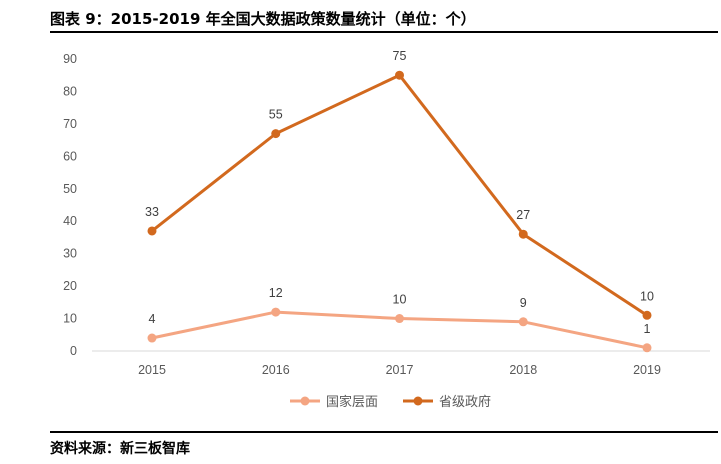 This screenshot has width=721, height=464. Describe the element at coordinates (152, 319) in the screenshot. I see `data-label: 4` at that location.